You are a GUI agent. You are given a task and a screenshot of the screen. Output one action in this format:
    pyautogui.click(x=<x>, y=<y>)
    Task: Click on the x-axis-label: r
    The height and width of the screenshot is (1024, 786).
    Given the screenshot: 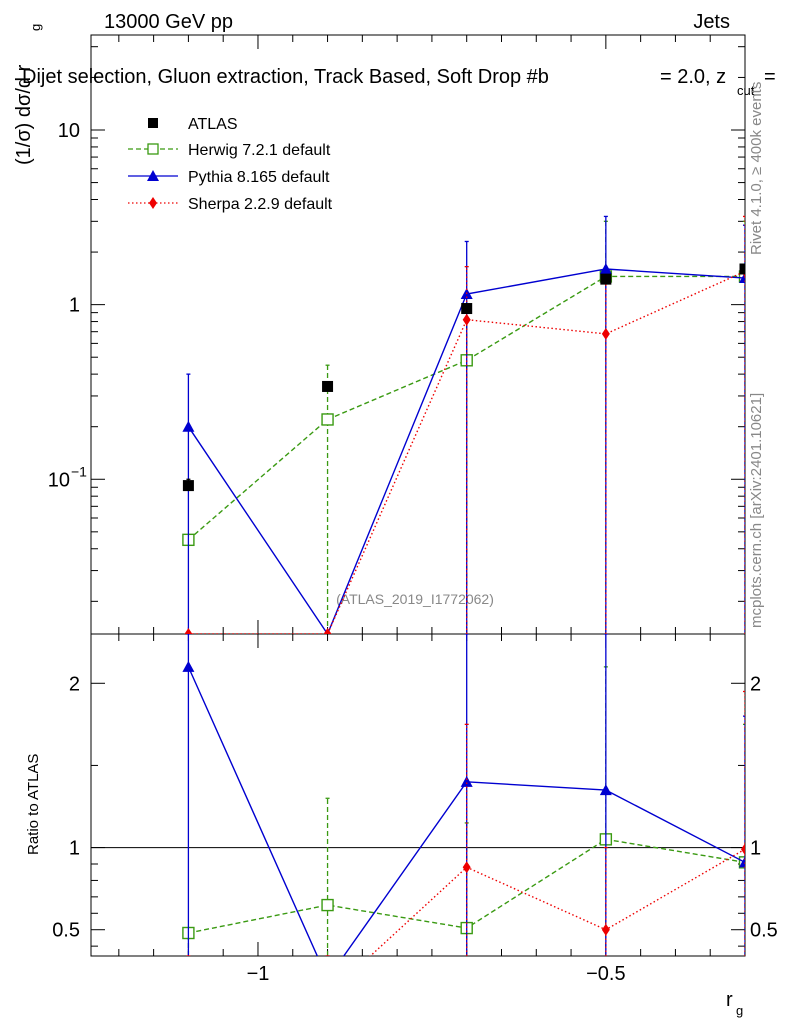 What is the action you would take?
    pyautogui.click(x=729, y=1000)
    